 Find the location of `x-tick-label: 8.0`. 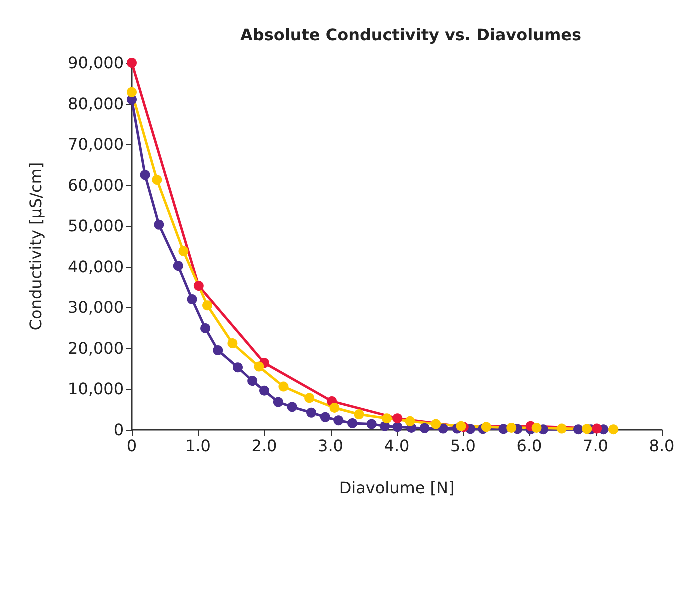

x-tick-label: 8.0 is located at coordinates (662, 446).